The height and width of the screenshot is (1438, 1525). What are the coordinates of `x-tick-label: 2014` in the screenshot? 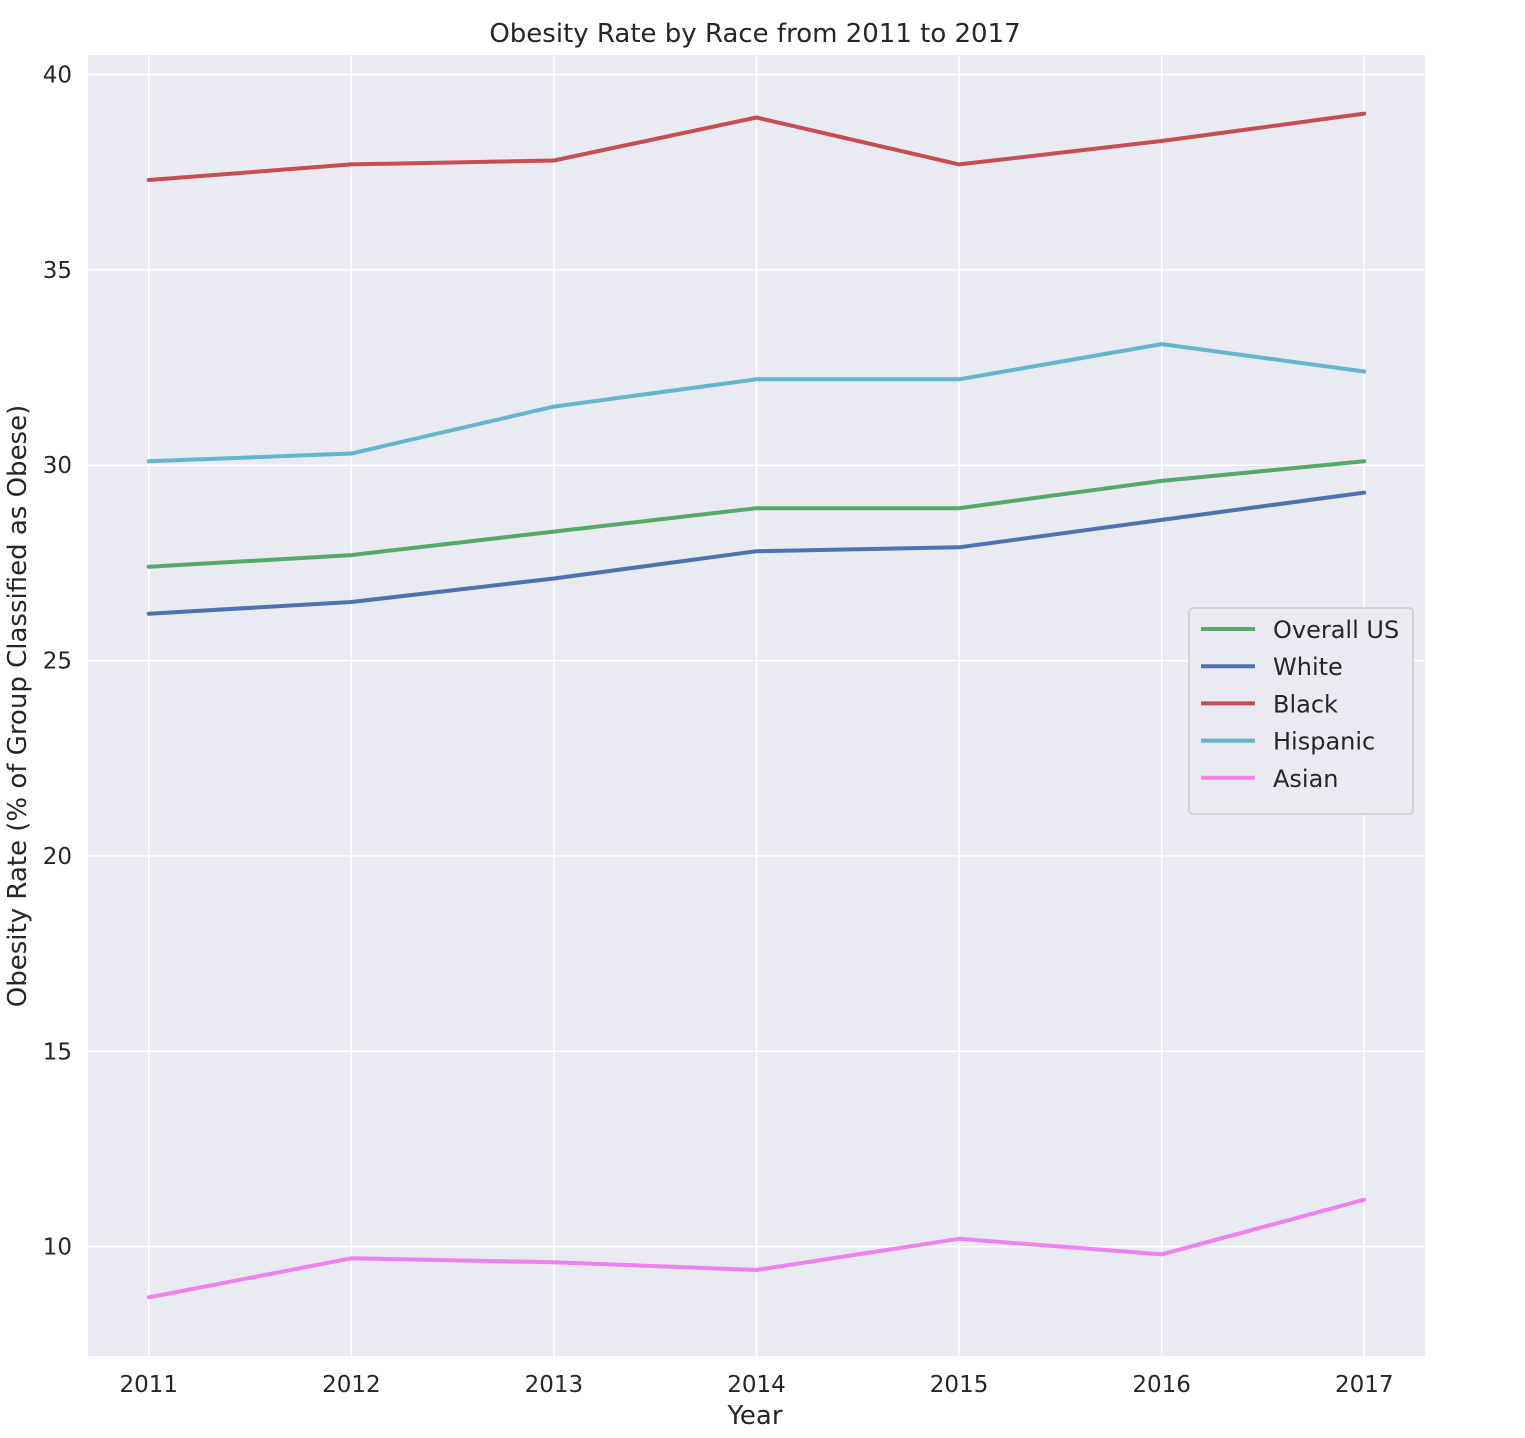 It's located at (756, 1385).